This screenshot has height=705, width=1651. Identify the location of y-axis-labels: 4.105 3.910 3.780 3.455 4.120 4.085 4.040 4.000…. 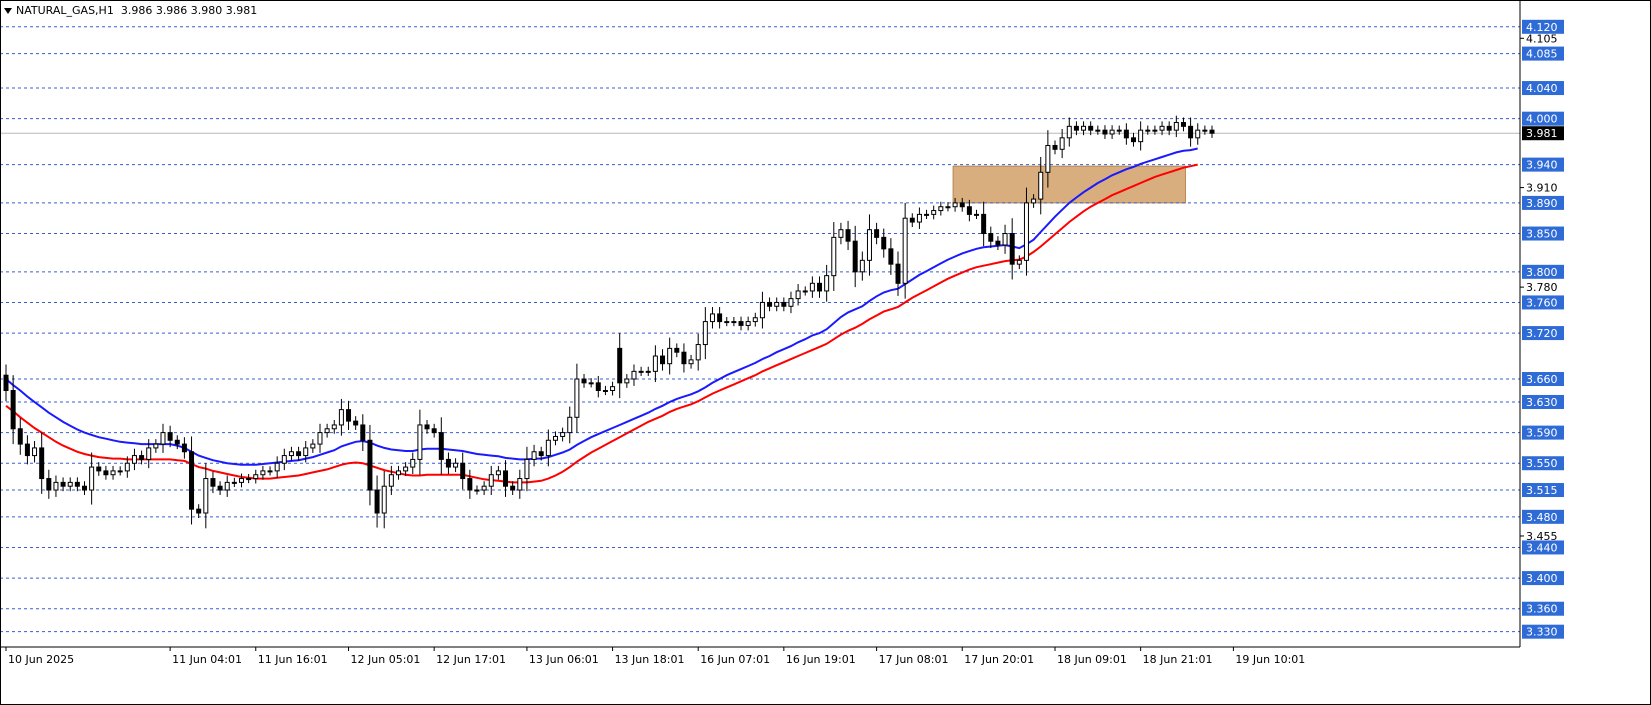
(1542, 329).